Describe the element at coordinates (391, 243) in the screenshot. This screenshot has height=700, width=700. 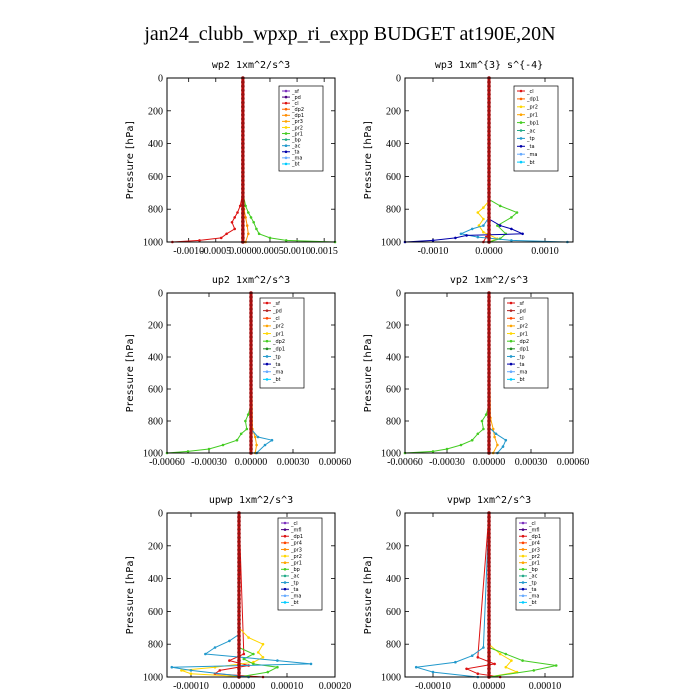
I see `y-tick-label: 1000` at that location.